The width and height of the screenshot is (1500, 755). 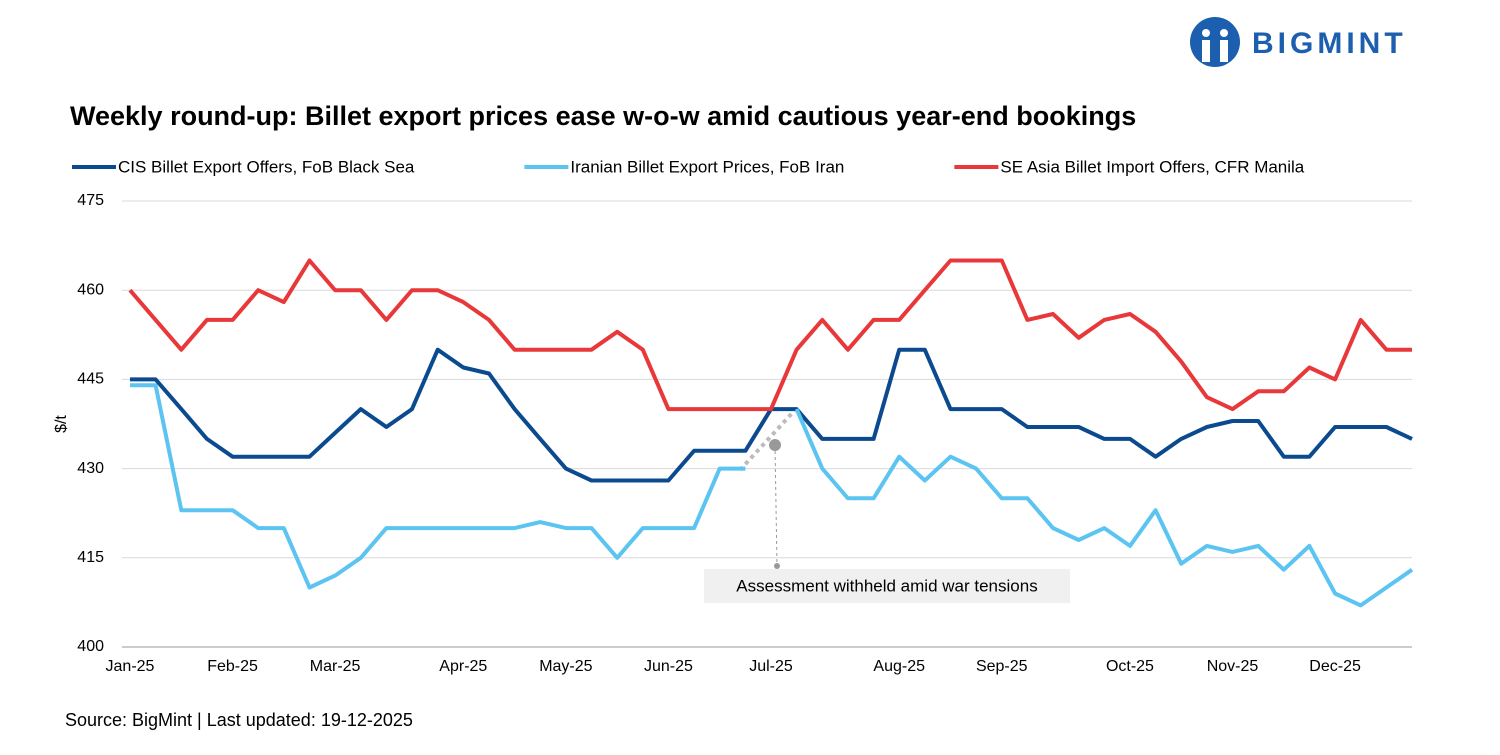 I want to click on y-tick-label: 400, so click(x=90, y=646).